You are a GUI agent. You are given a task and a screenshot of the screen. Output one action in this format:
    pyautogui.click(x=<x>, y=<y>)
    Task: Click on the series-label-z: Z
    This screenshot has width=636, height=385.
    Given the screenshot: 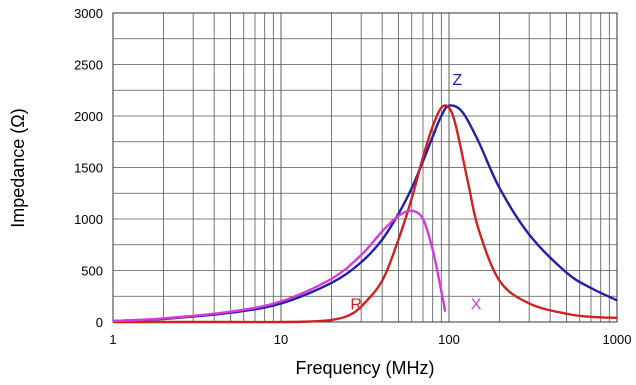 What is the action you would take?
    pyautogui.click(x=457, y=80)
    